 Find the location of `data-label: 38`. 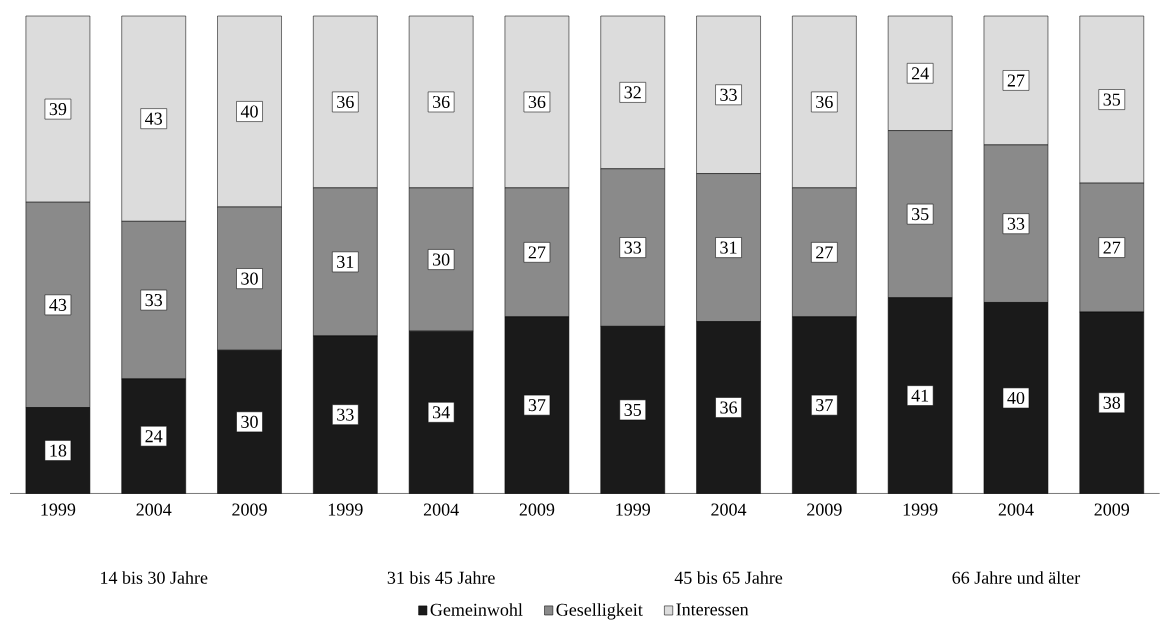

data-label: 38 is located at coordinates (1112, 402).